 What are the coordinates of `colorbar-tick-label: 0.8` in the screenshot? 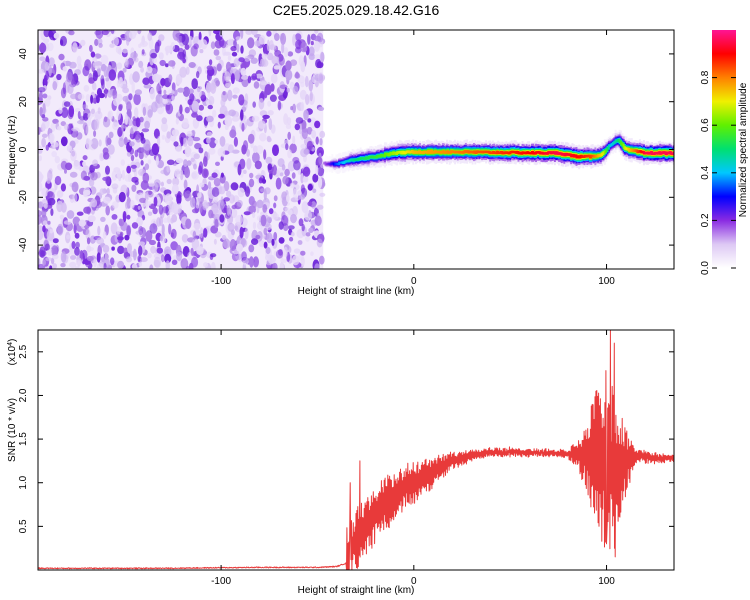 It's located at (705, 77).